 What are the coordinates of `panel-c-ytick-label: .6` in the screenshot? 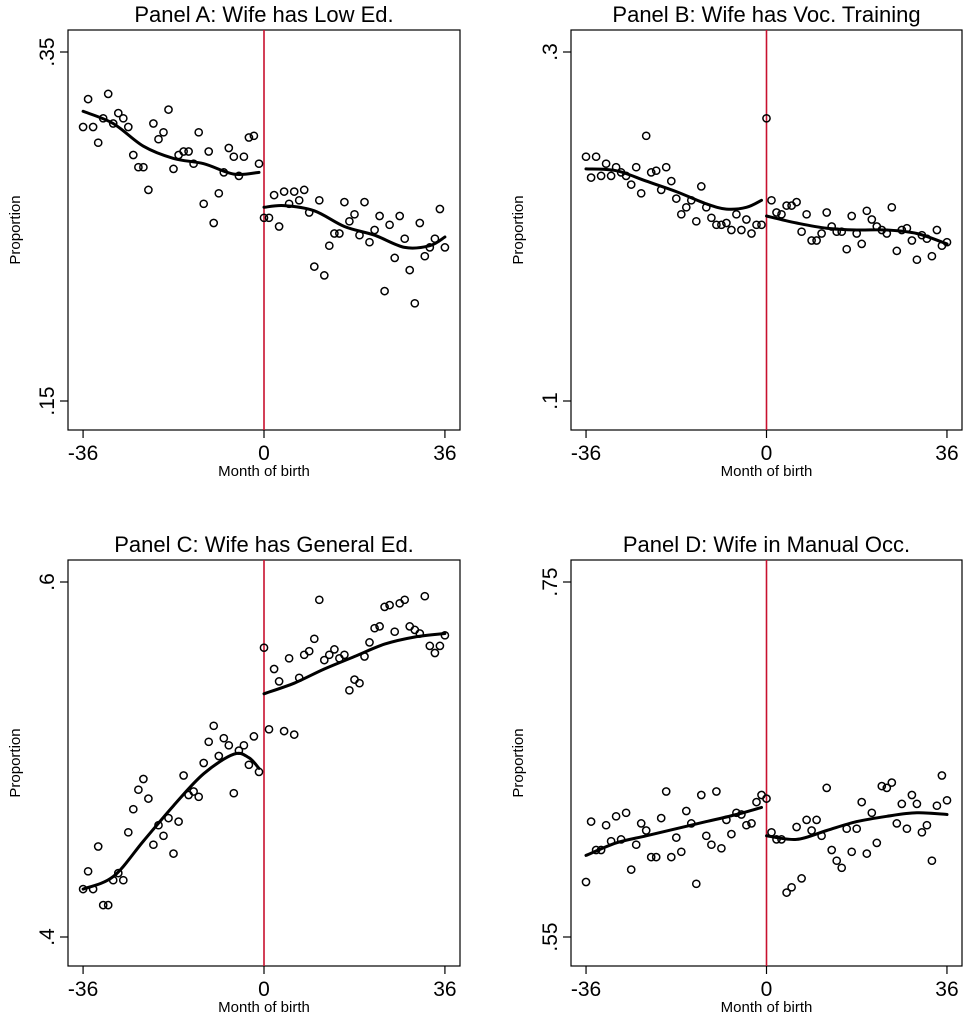 It's located at (47, 582).